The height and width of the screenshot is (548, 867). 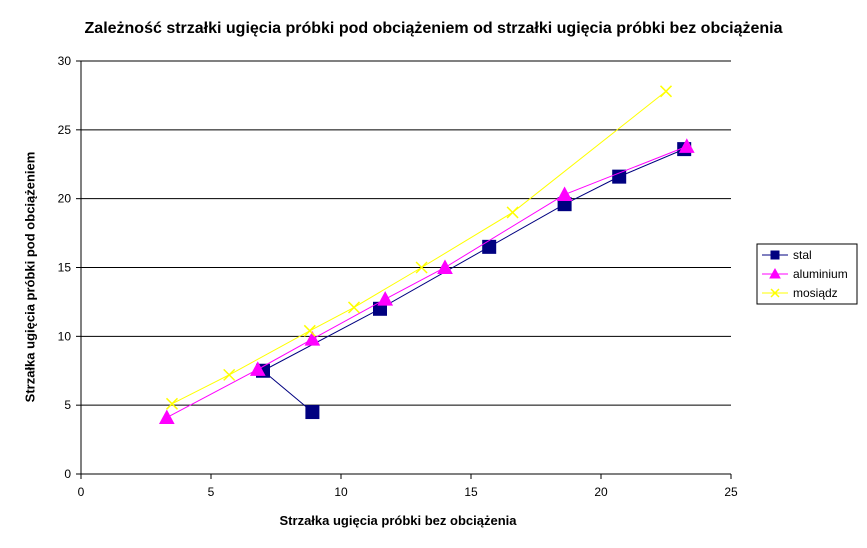 What do you see at coordinates (65, 336) in the screenshot?
I see `y-tick-label: 10` at bounding box center [65, 336].